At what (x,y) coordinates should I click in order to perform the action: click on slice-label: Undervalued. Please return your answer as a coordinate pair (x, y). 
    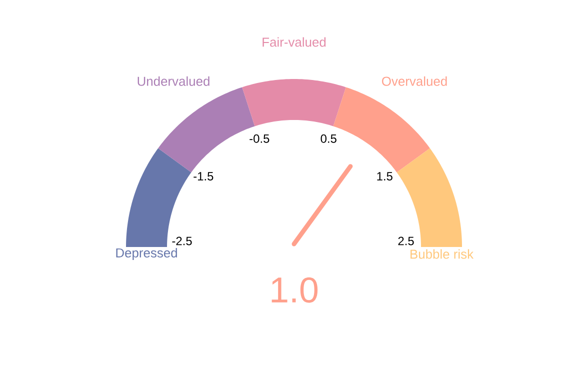
    Looking at the image, I should click on (174, 81).